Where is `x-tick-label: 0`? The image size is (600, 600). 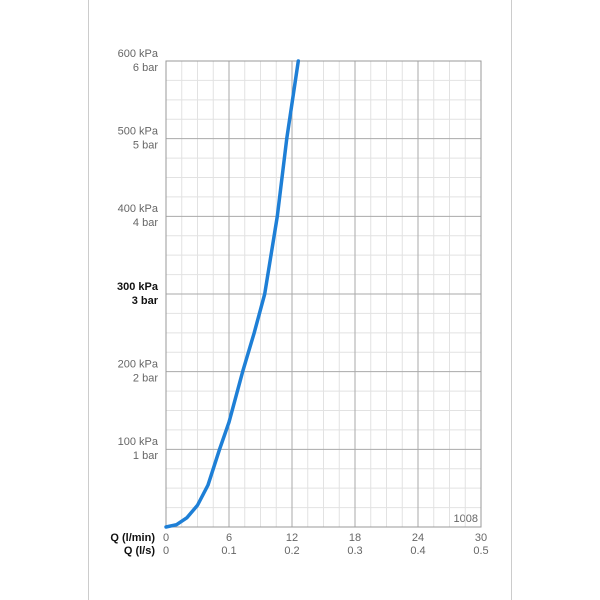
x-tick-label: 0 is located at coordinates (166, 538).